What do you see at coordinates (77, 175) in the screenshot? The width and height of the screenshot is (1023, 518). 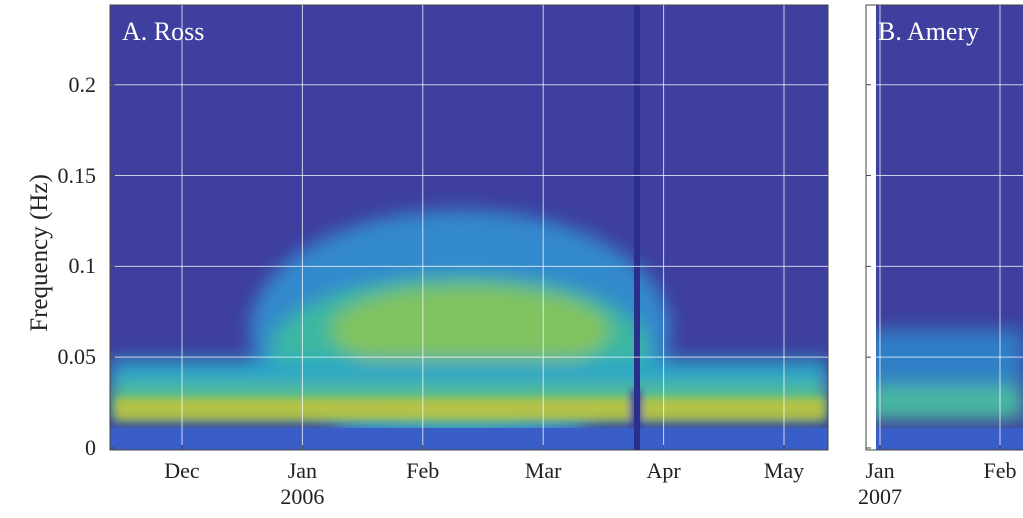 I see `y-tick-label: 0.15` at bounding box center [77, 175].